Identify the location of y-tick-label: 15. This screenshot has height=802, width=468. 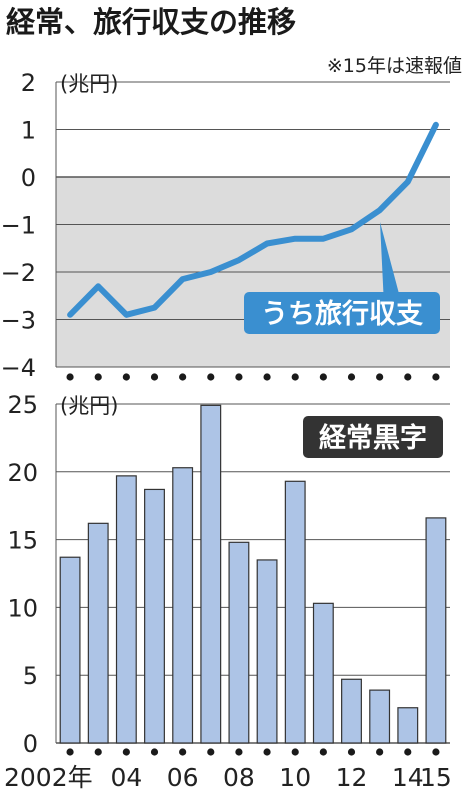
(22, 541).